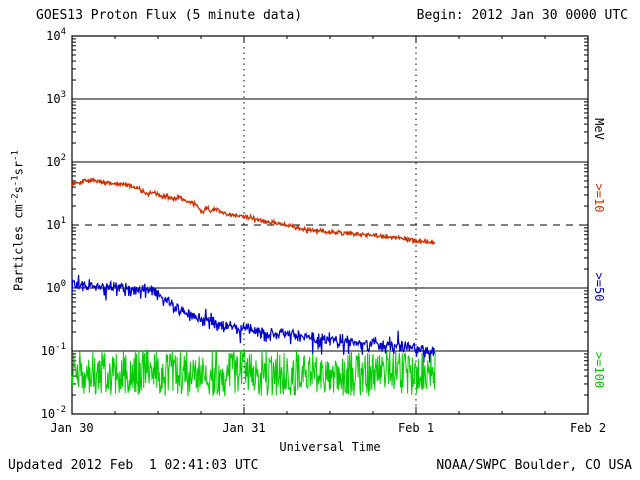  What do you see at coordinates (599, 370) in the screenshot?
I see `right-axis-label-100: >=100` at bounding box center [599, 370].